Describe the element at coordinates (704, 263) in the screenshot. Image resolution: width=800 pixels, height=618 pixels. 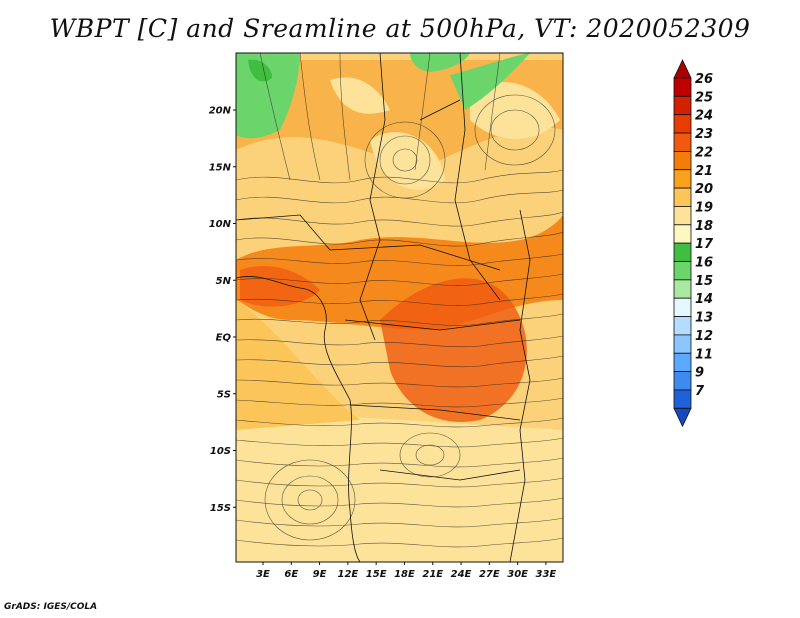
I see `colorbar-label: 16` at that location.